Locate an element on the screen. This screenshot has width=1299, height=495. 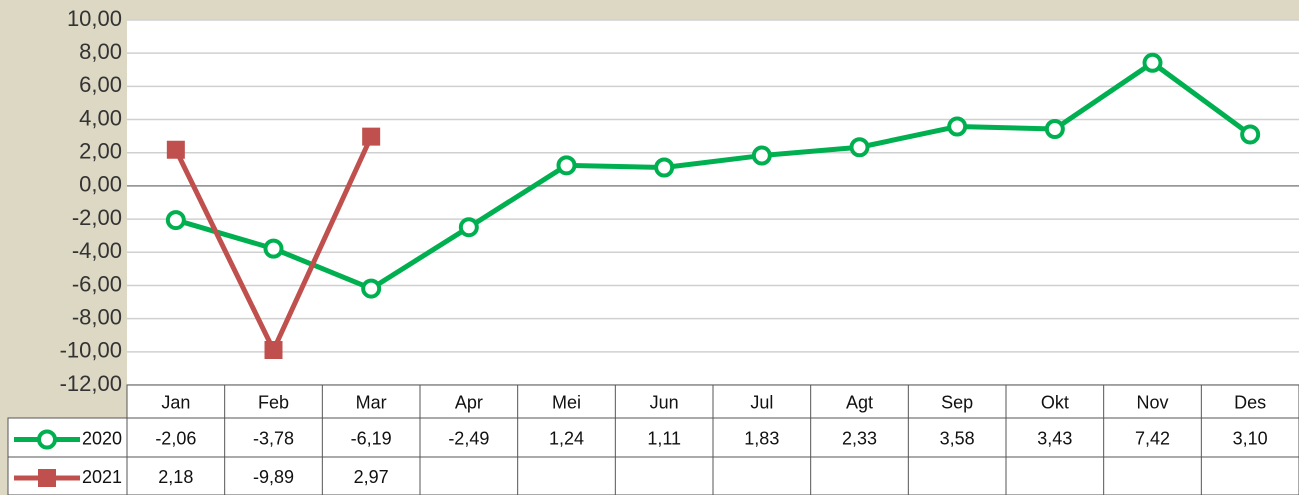
table-value: -6,19 is located at coordinates (371, 438).